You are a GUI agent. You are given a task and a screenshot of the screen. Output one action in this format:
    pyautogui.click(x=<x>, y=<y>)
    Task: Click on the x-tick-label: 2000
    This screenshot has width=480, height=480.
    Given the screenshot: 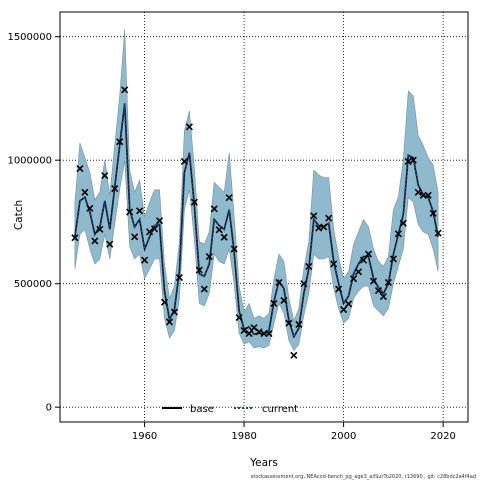 What is the action you would take?
    pyautogui.click(x=343, y=436)
    